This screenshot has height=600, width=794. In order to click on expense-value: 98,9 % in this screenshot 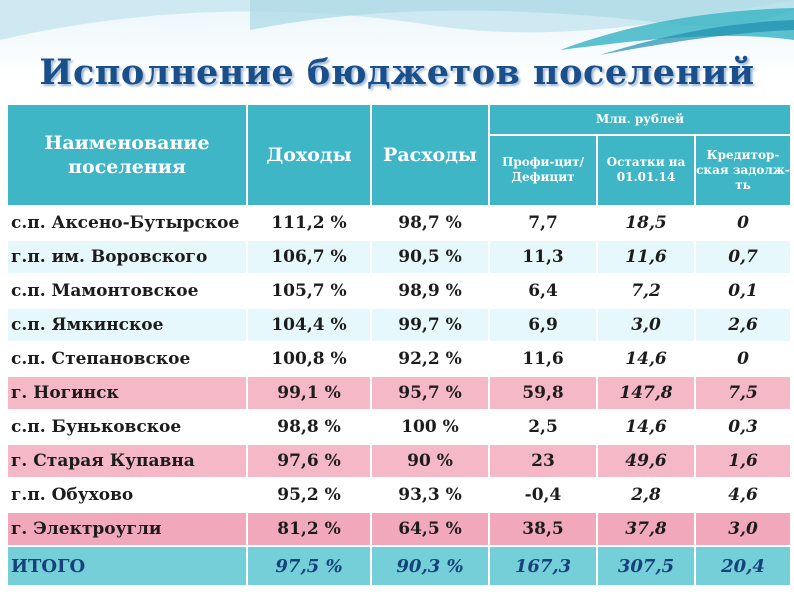, I will do `click(430, 291)`.